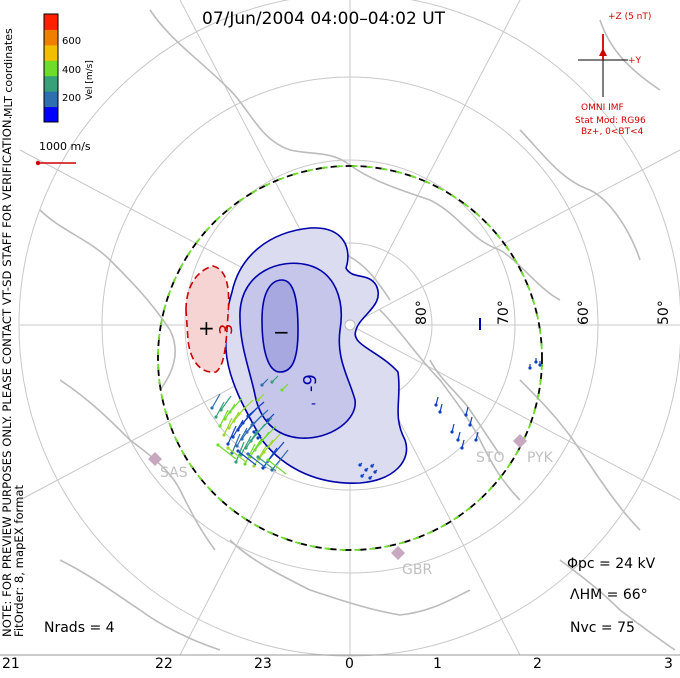  What do you see at coordinates (635, 61) in the screenshot?
I see `imf-y-label: +Y` at bounding box center [635, 61].